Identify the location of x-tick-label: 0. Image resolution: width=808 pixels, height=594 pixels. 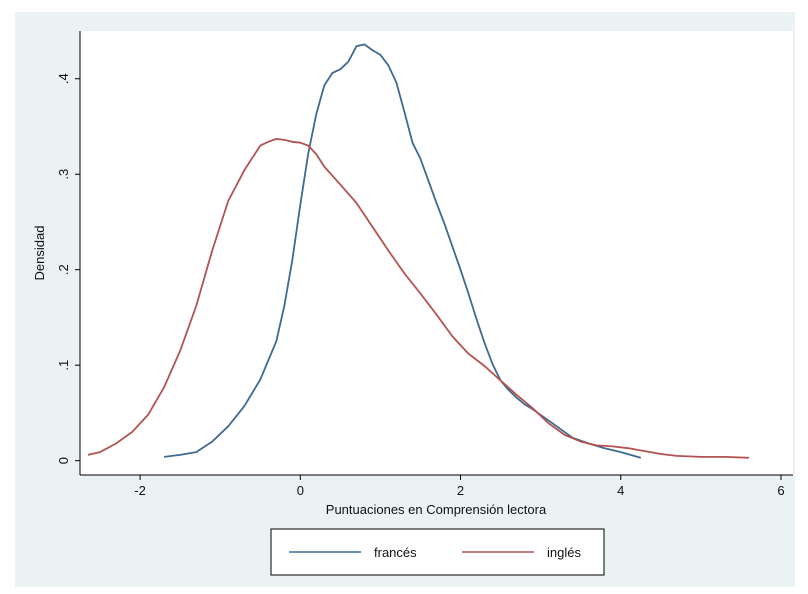
(300, 490).